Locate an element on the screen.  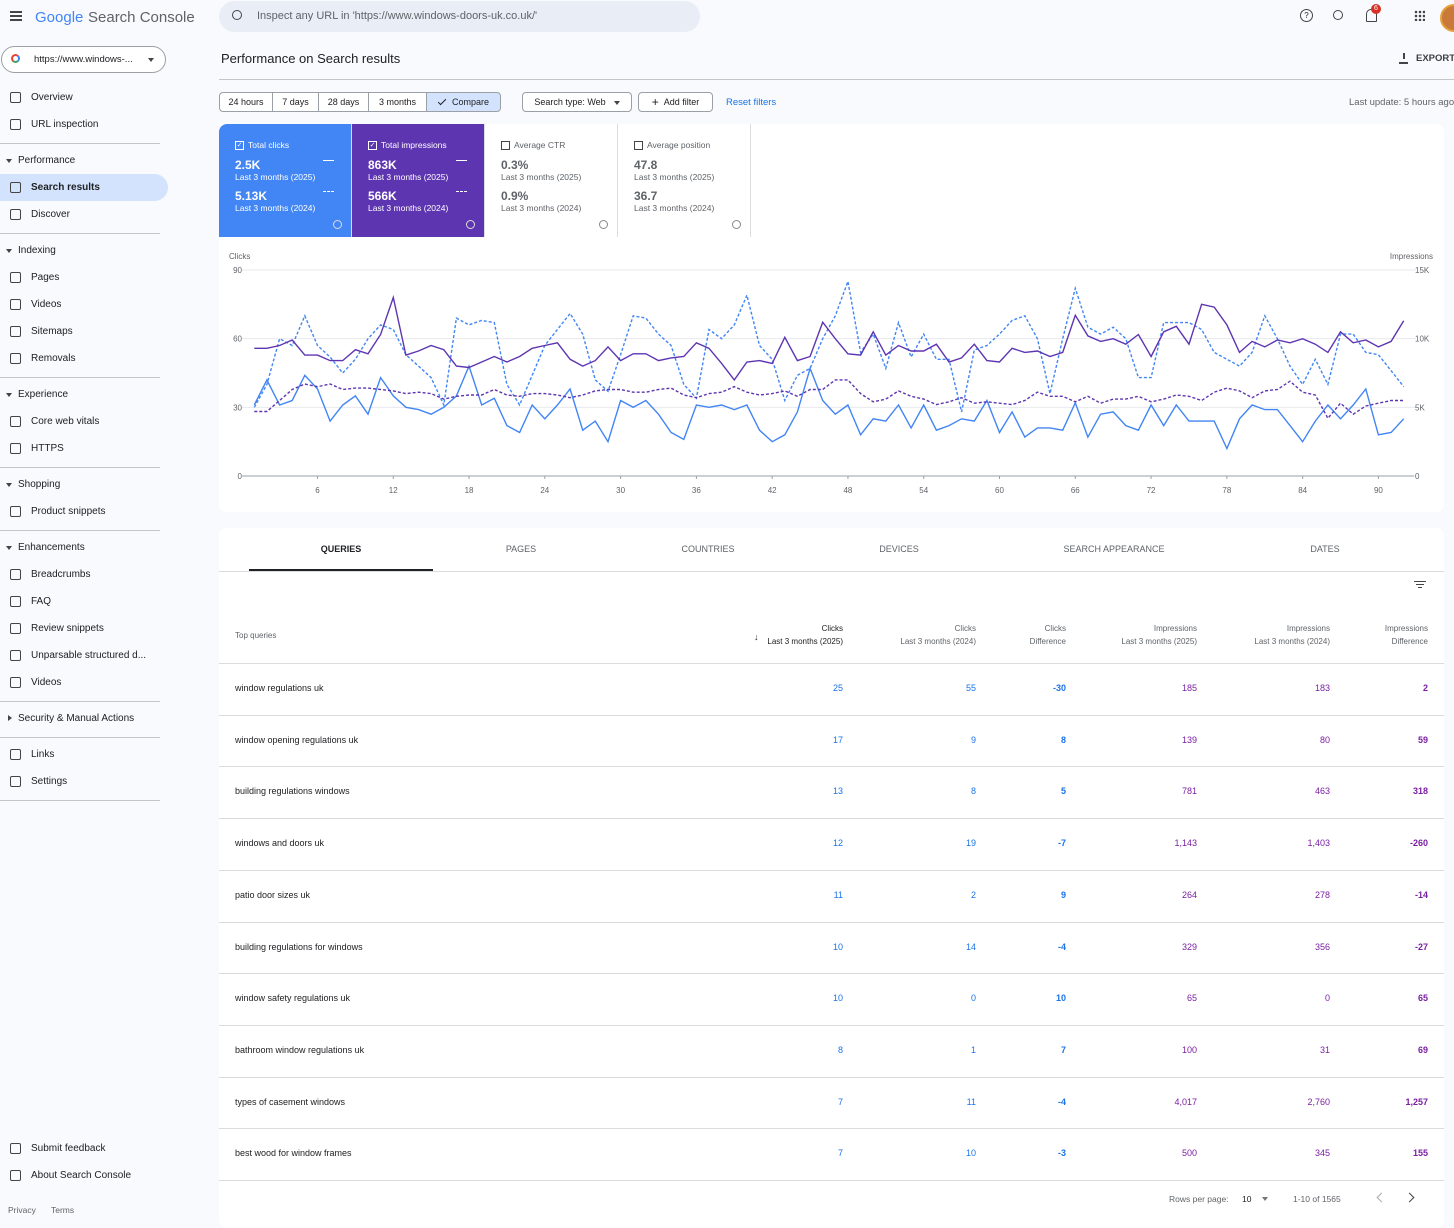
nav-label: HTTPS is located at coordinates (47, 448).